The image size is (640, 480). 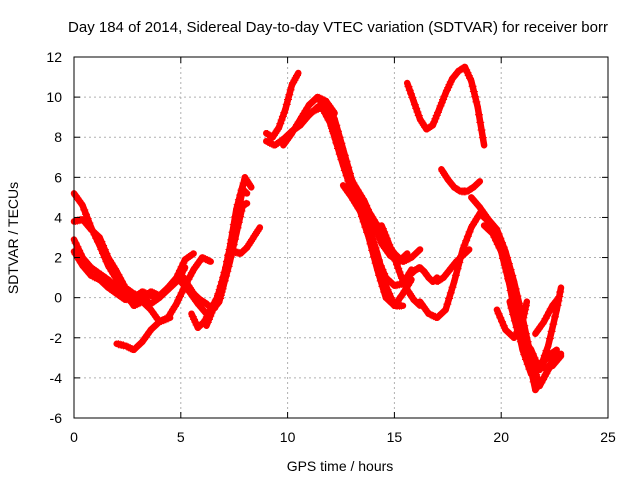 What do you see at coordinates (58, 177) in the screenshot?
I see `y-tick-label: 6` at bounding box center [58, 177].